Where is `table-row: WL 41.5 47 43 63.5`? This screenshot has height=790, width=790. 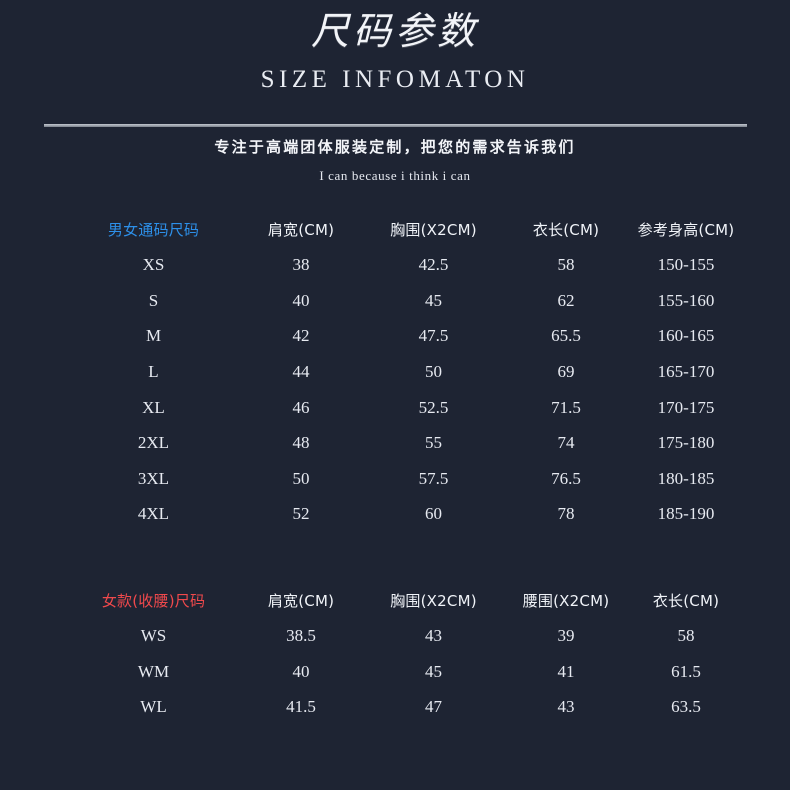 table-row: WL 41.5 47 43 63.5 is located at coordinates (406, 707).